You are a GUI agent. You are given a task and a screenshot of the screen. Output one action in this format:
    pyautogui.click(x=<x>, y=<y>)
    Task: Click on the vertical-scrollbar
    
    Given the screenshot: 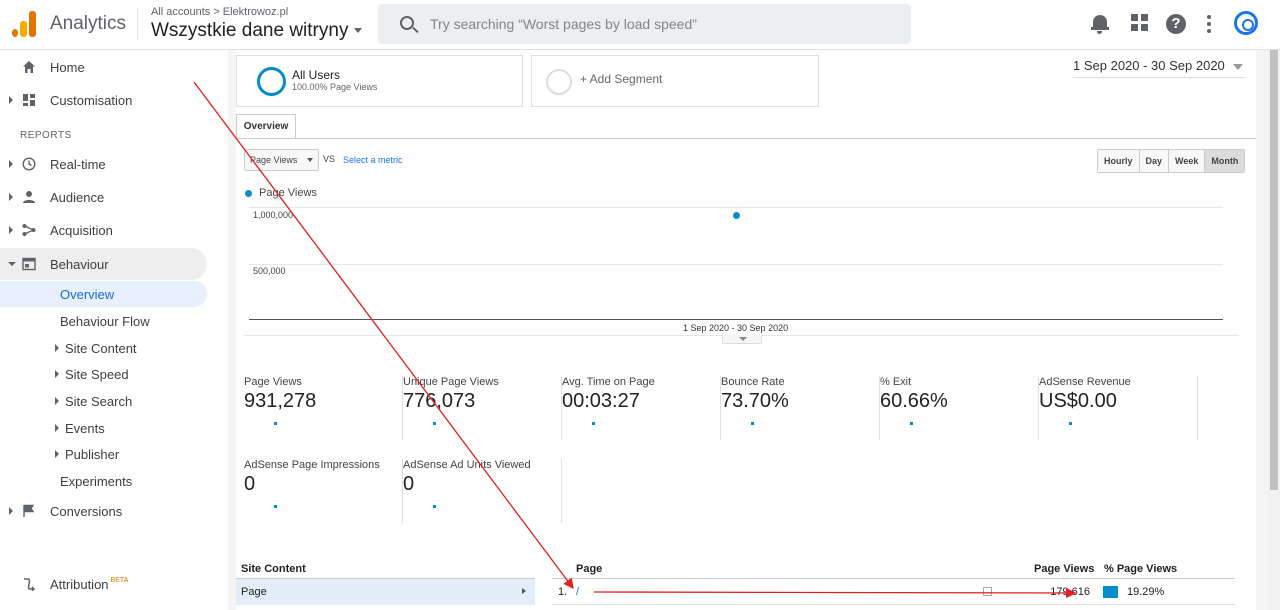 What is the action you would take?
    pyautogui.click(x=1274, y=330)
    